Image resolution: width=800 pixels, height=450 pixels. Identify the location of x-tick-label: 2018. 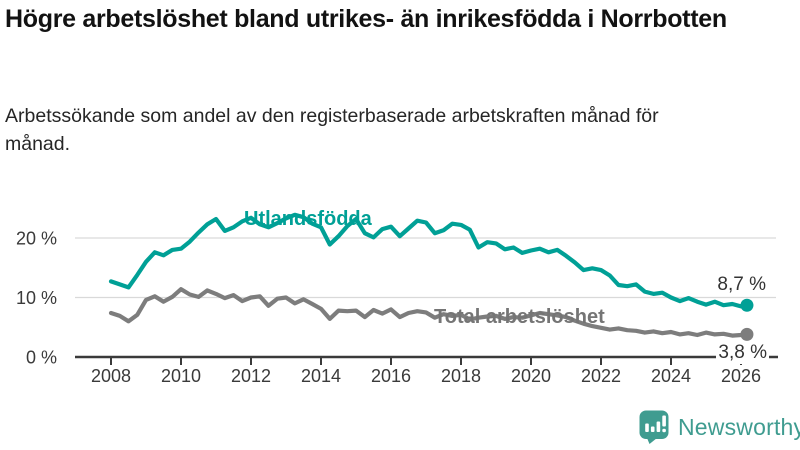
(461, 376).